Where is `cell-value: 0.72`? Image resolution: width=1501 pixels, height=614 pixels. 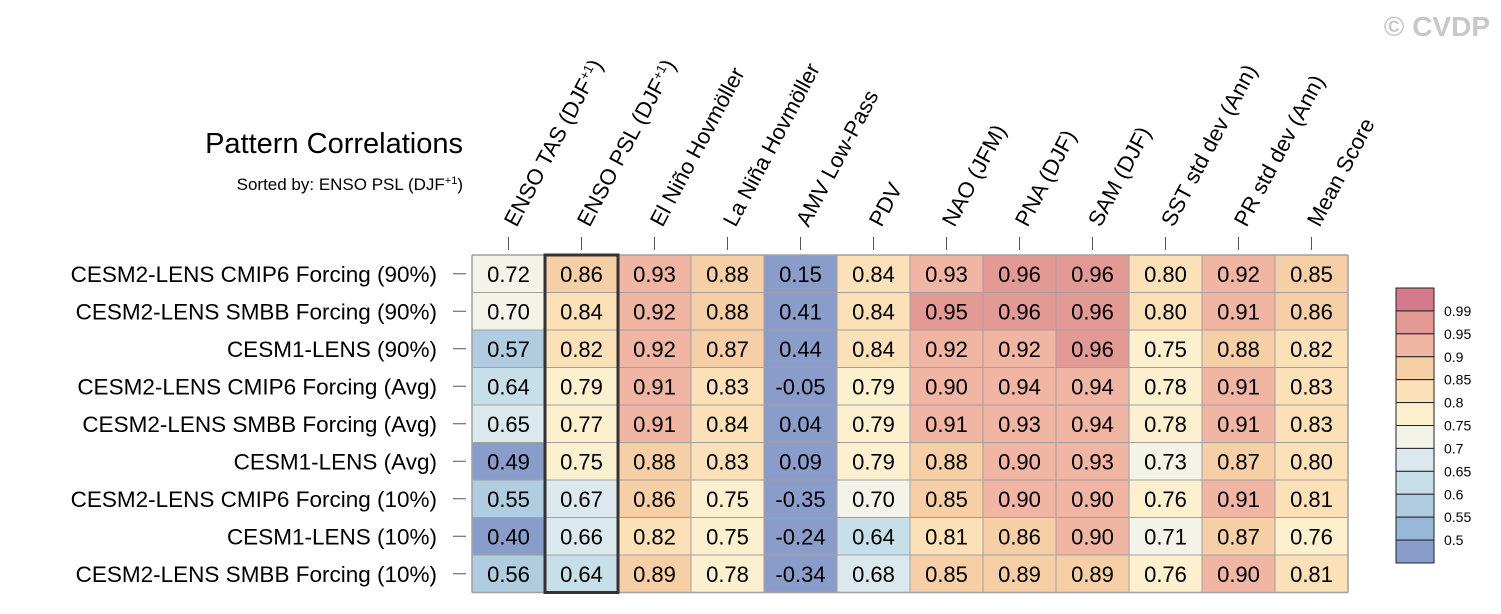 cell-value: 0.72 is located at coordinates (508, 274).